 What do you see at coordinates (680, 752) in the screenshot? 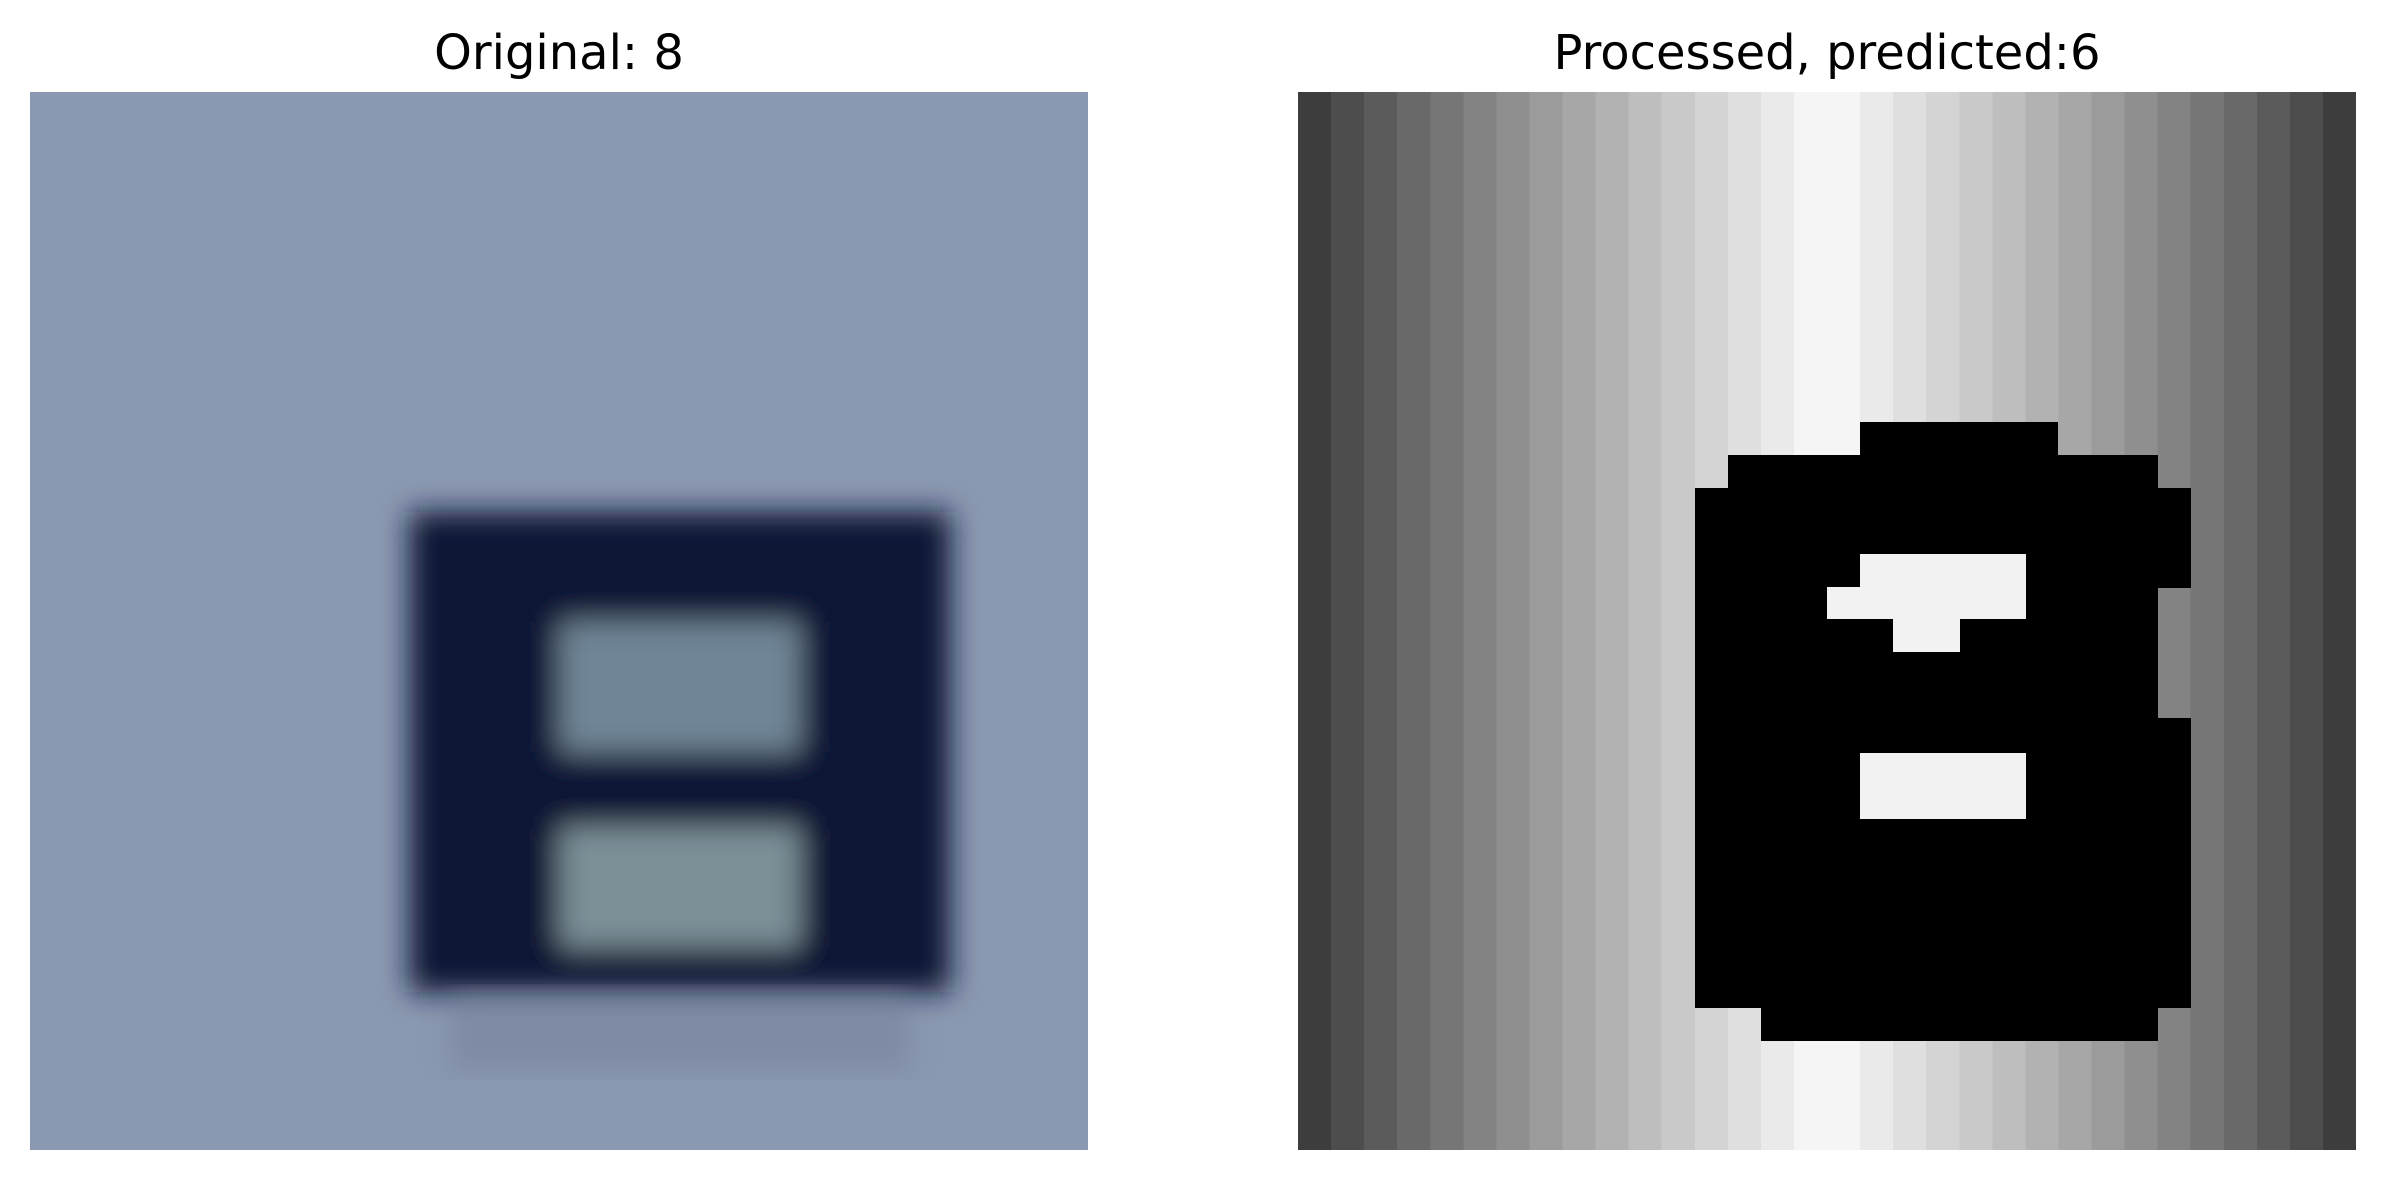
I see `original-digit-eight` at bounding box center [680, 752].